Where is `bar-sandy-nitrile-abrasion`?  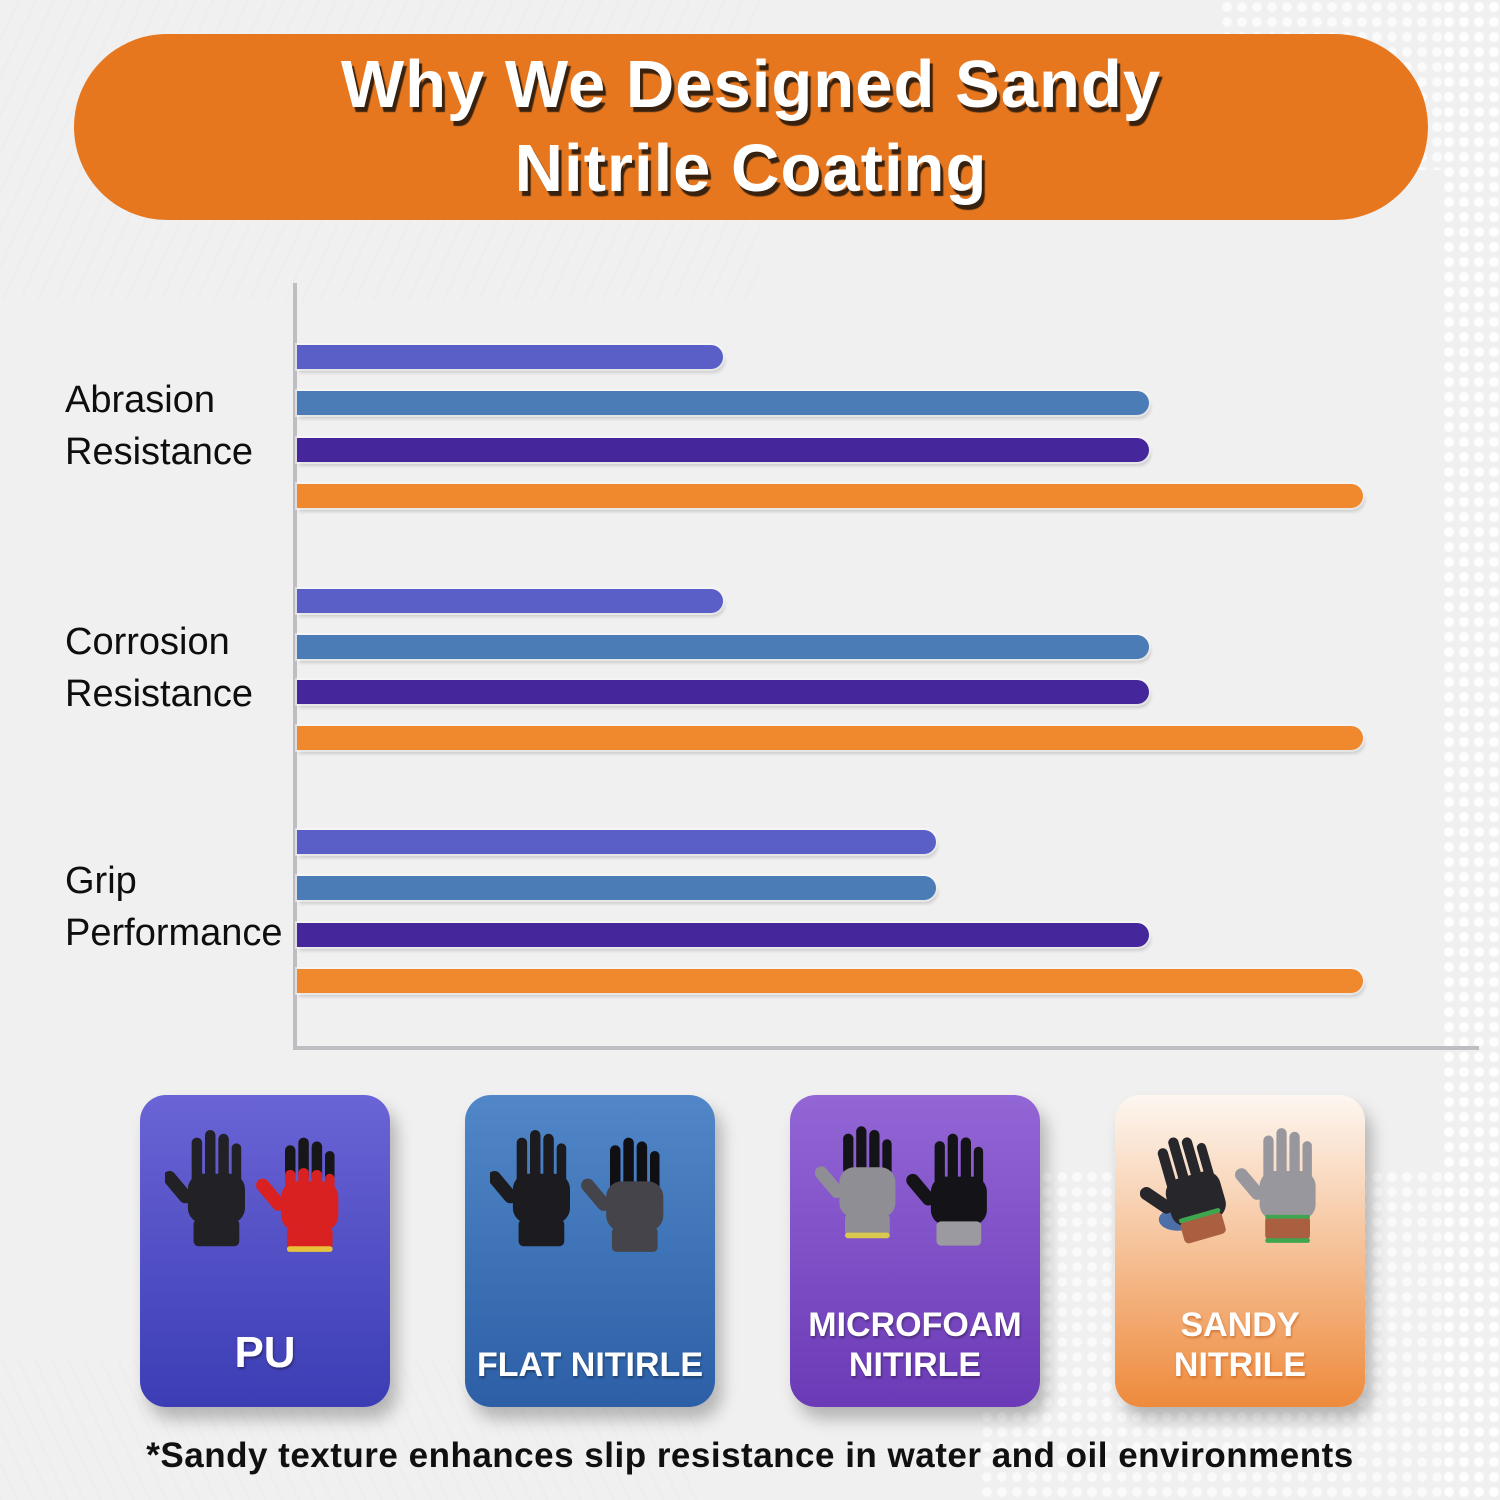
bar-sandy-nitrile-abrasion is located at coordinates (830, 495).